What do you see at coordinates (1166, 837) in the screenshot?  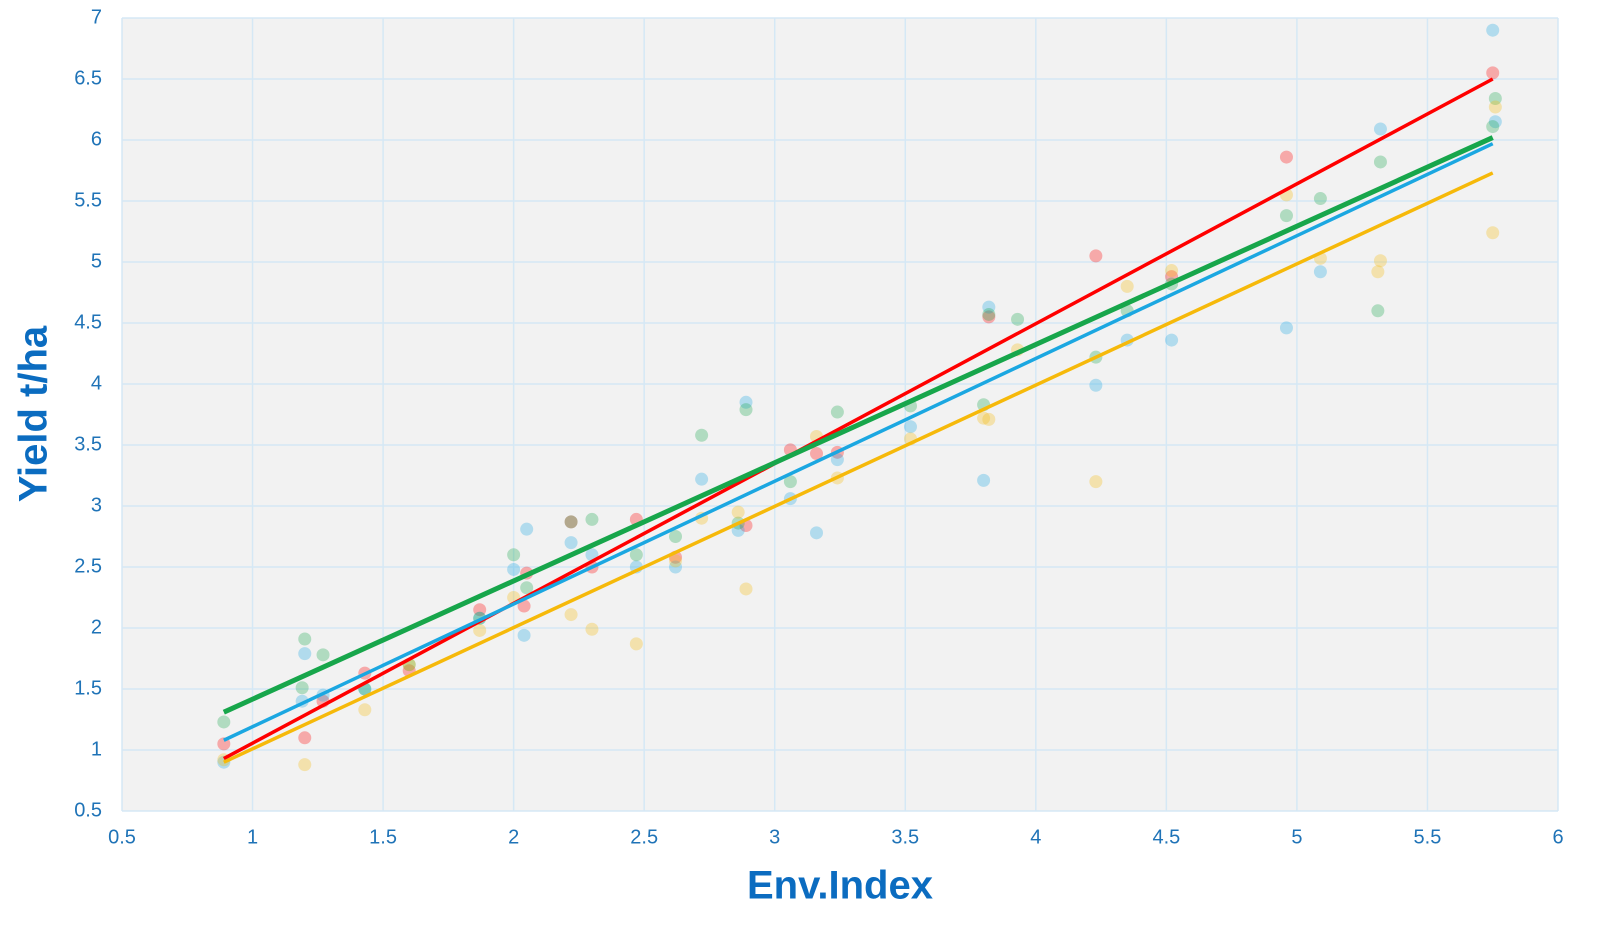 I see `x-tick-label: 4.5` at bounding box center [1166, 837].